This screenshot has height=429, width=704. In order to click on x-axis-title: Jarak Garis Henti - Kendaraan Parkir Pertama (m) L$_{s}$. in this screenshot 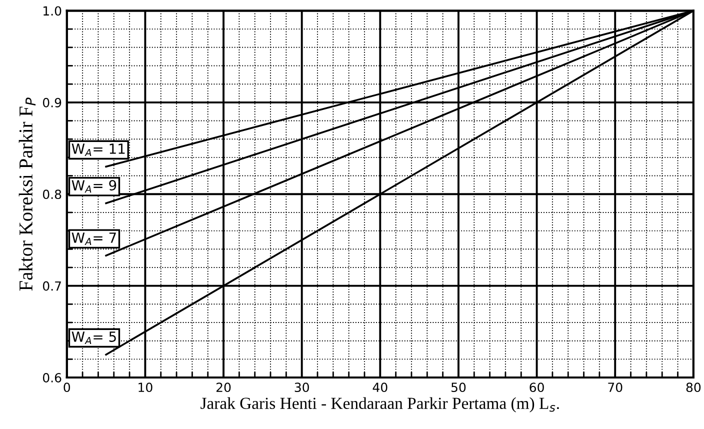, I will do `click(379, 404)`.